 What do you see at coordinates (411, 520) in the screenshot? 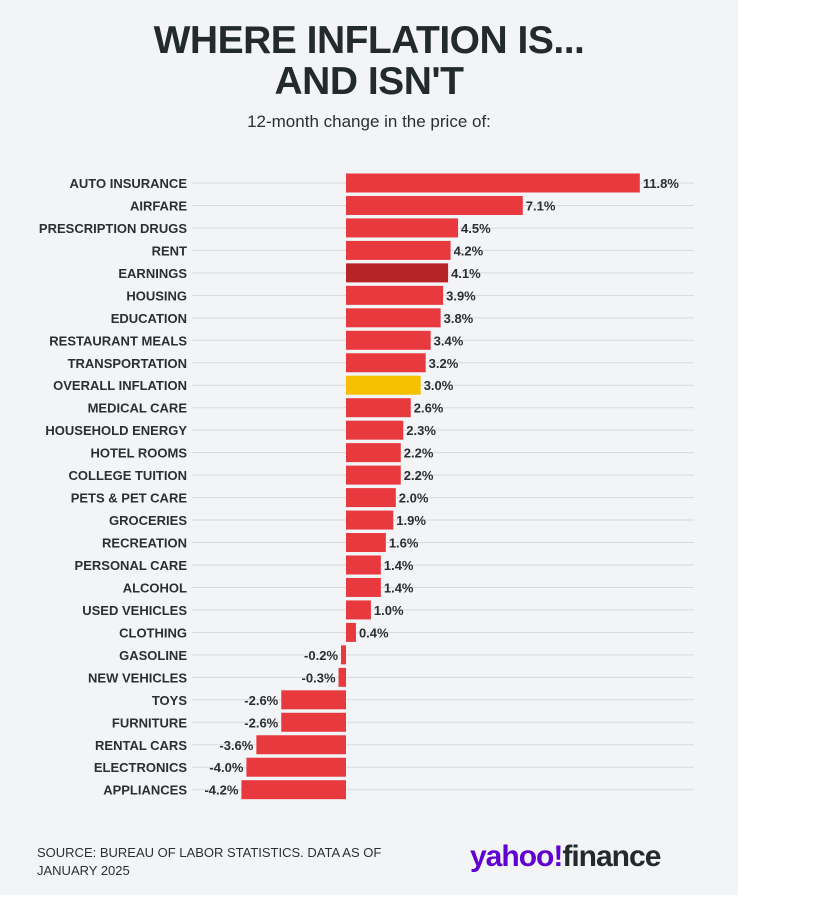
I see `data-label: 1.9%` at bounding box center [411, 520].